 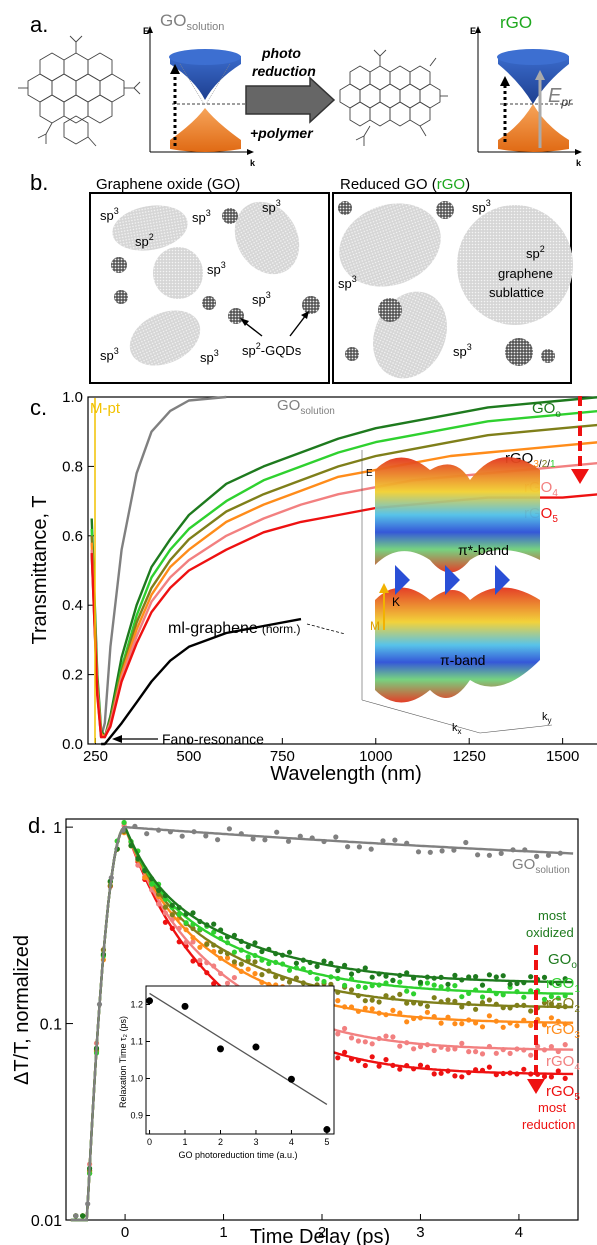 I want to click on inset-e-label: E, so click(x=369, y=473).